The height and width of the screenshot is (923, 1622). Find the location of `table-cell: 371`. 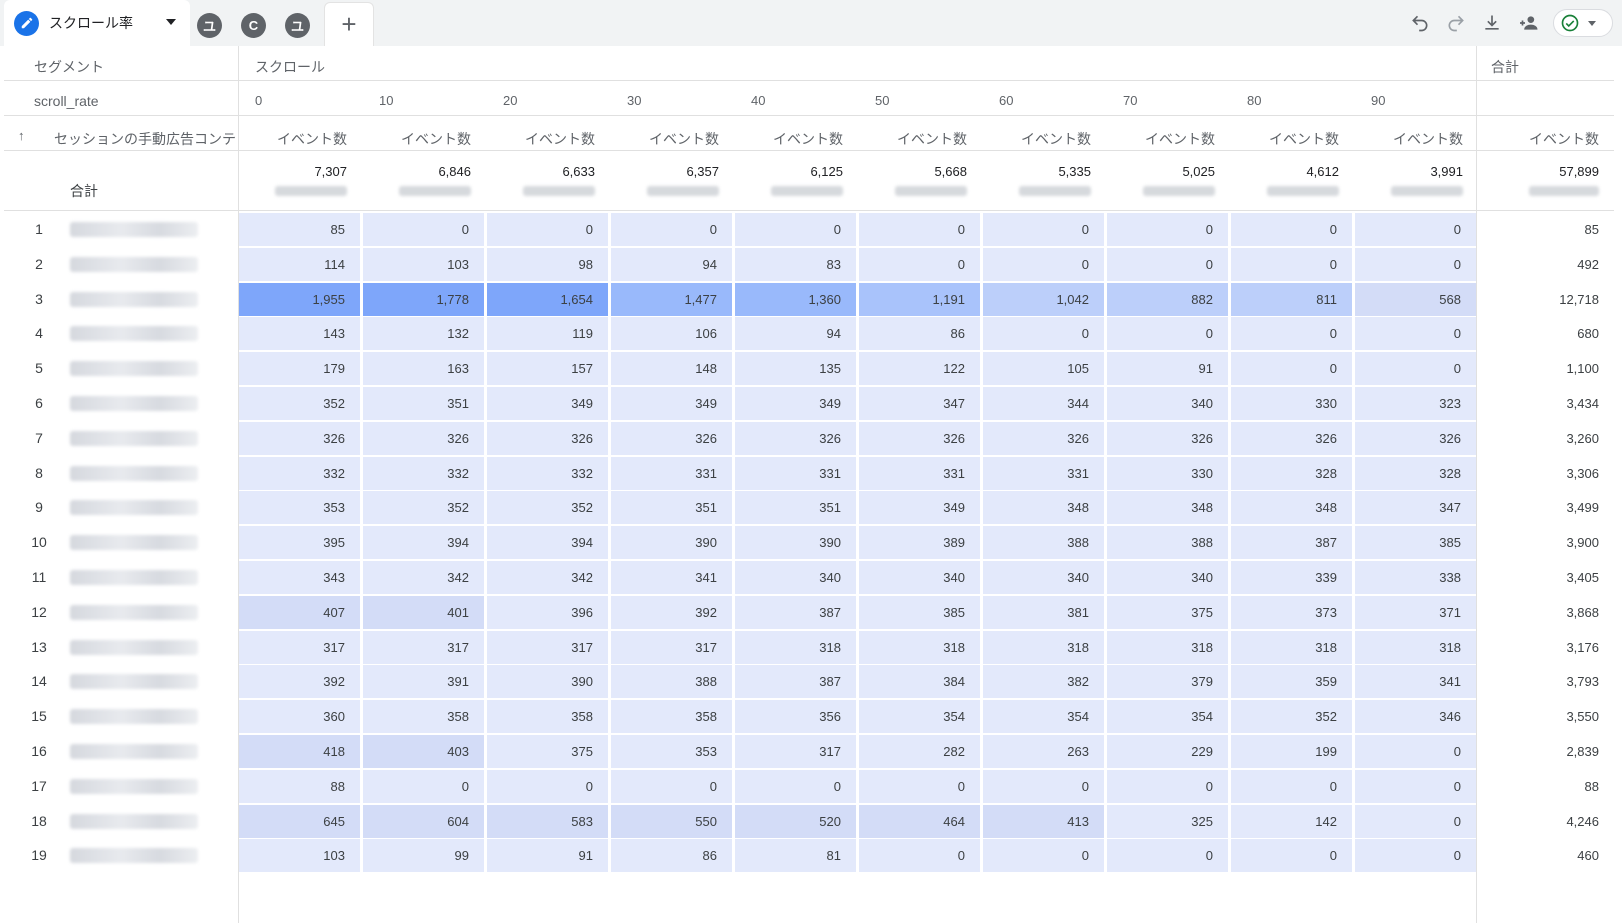

table-cell: 371 is located at coordinates (1415, 612).